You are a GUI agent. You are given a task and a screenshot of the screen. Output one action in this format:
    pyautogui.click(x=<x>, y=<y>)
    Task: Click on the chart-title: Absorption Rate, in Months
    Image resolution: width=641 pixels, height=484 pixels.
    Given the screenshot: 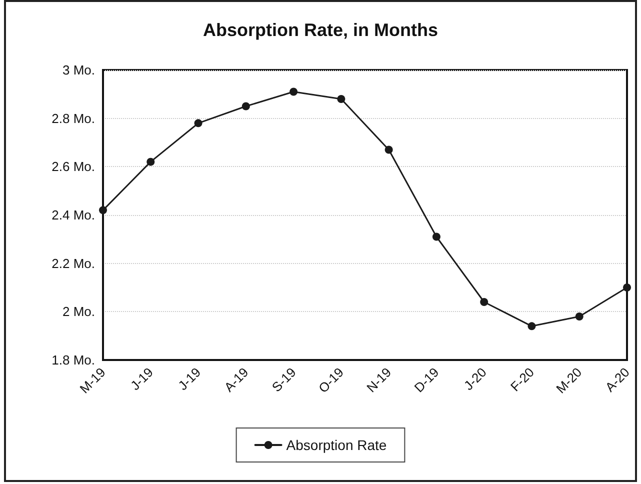 What is the action you would take?
    pyautogui.click(x=320, y=30)
    